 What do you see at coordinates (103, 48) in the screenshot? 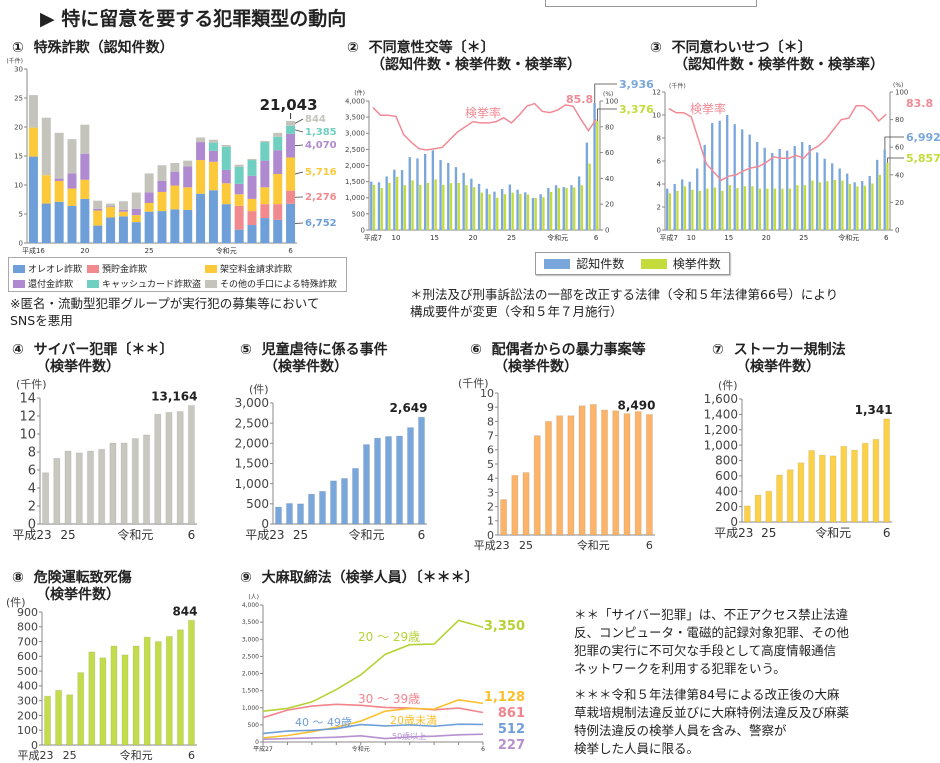
I see `heading-title: 特殊詐欺（認知件数）` at bounding box center [103, 48].